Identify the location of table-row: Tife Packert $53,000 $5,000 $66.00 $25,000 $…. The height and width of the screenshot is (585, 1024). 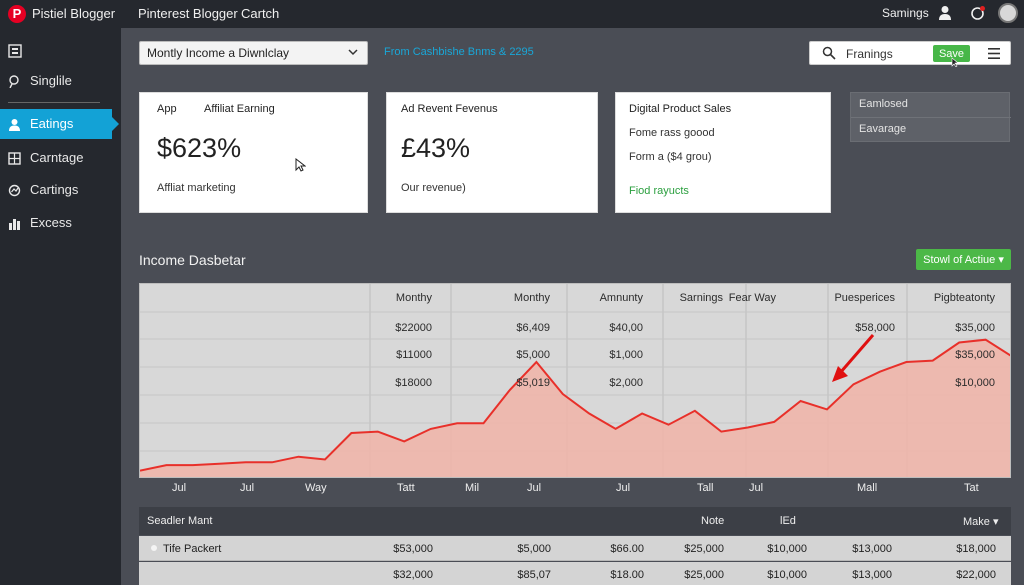
(575, 548).